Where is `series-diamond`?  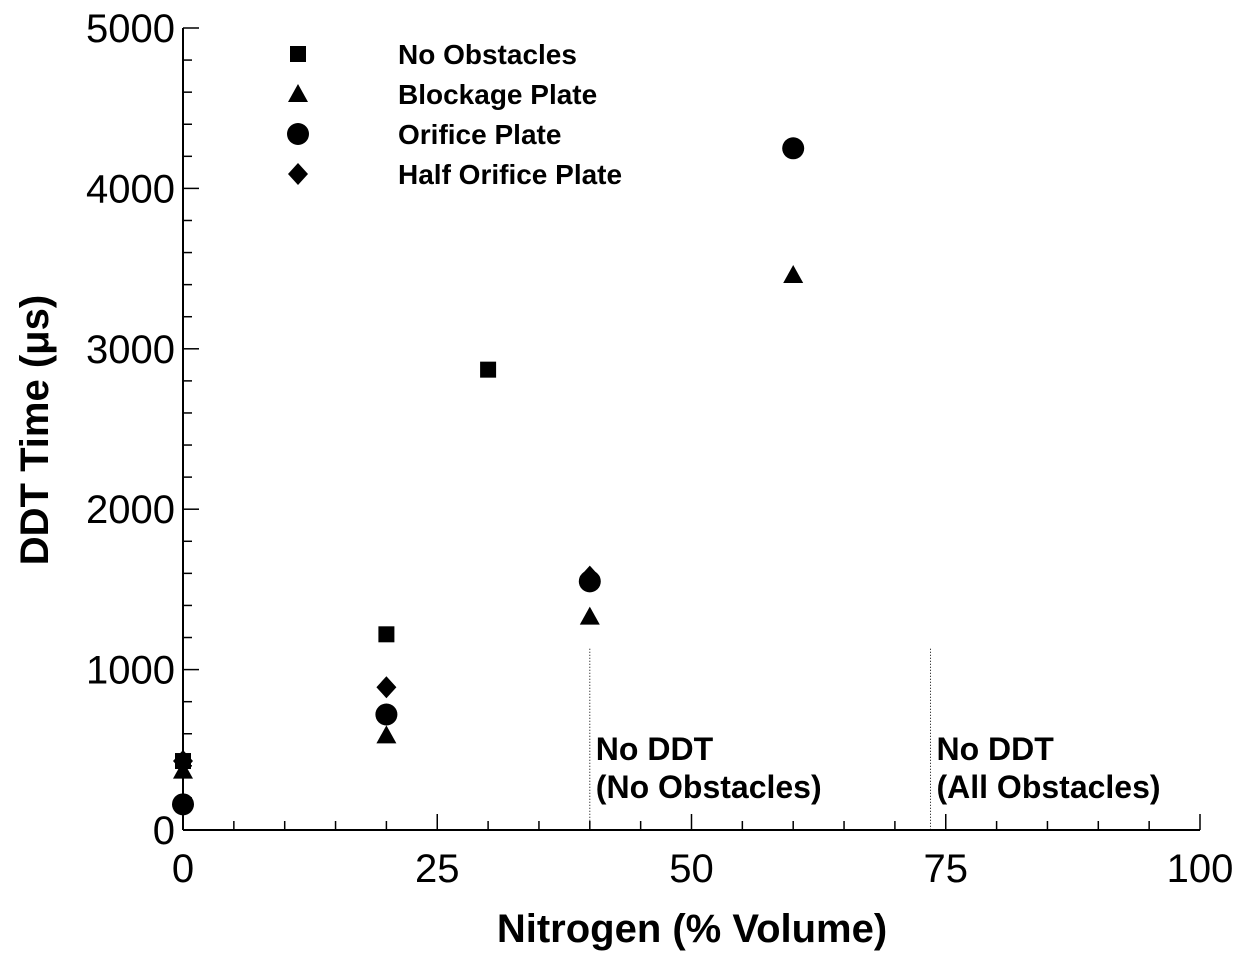 series-diamond is located at coordinates (386, 669).